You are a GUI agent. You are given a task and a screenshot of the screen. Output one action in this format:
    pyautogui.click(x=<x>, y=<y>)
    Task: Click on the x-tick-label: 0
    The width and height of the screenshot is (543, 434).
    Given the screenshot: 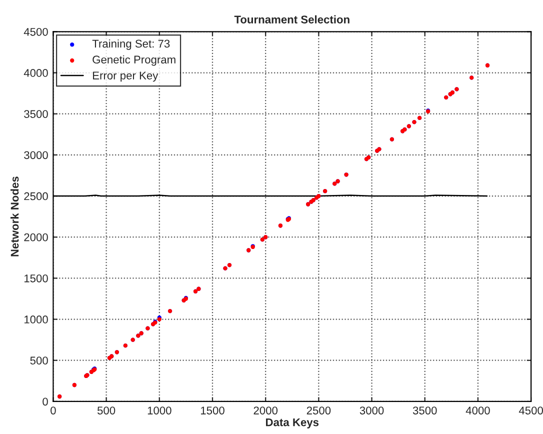 What is the action you would take?
    pyautogui.click(x=53, y=410)
    